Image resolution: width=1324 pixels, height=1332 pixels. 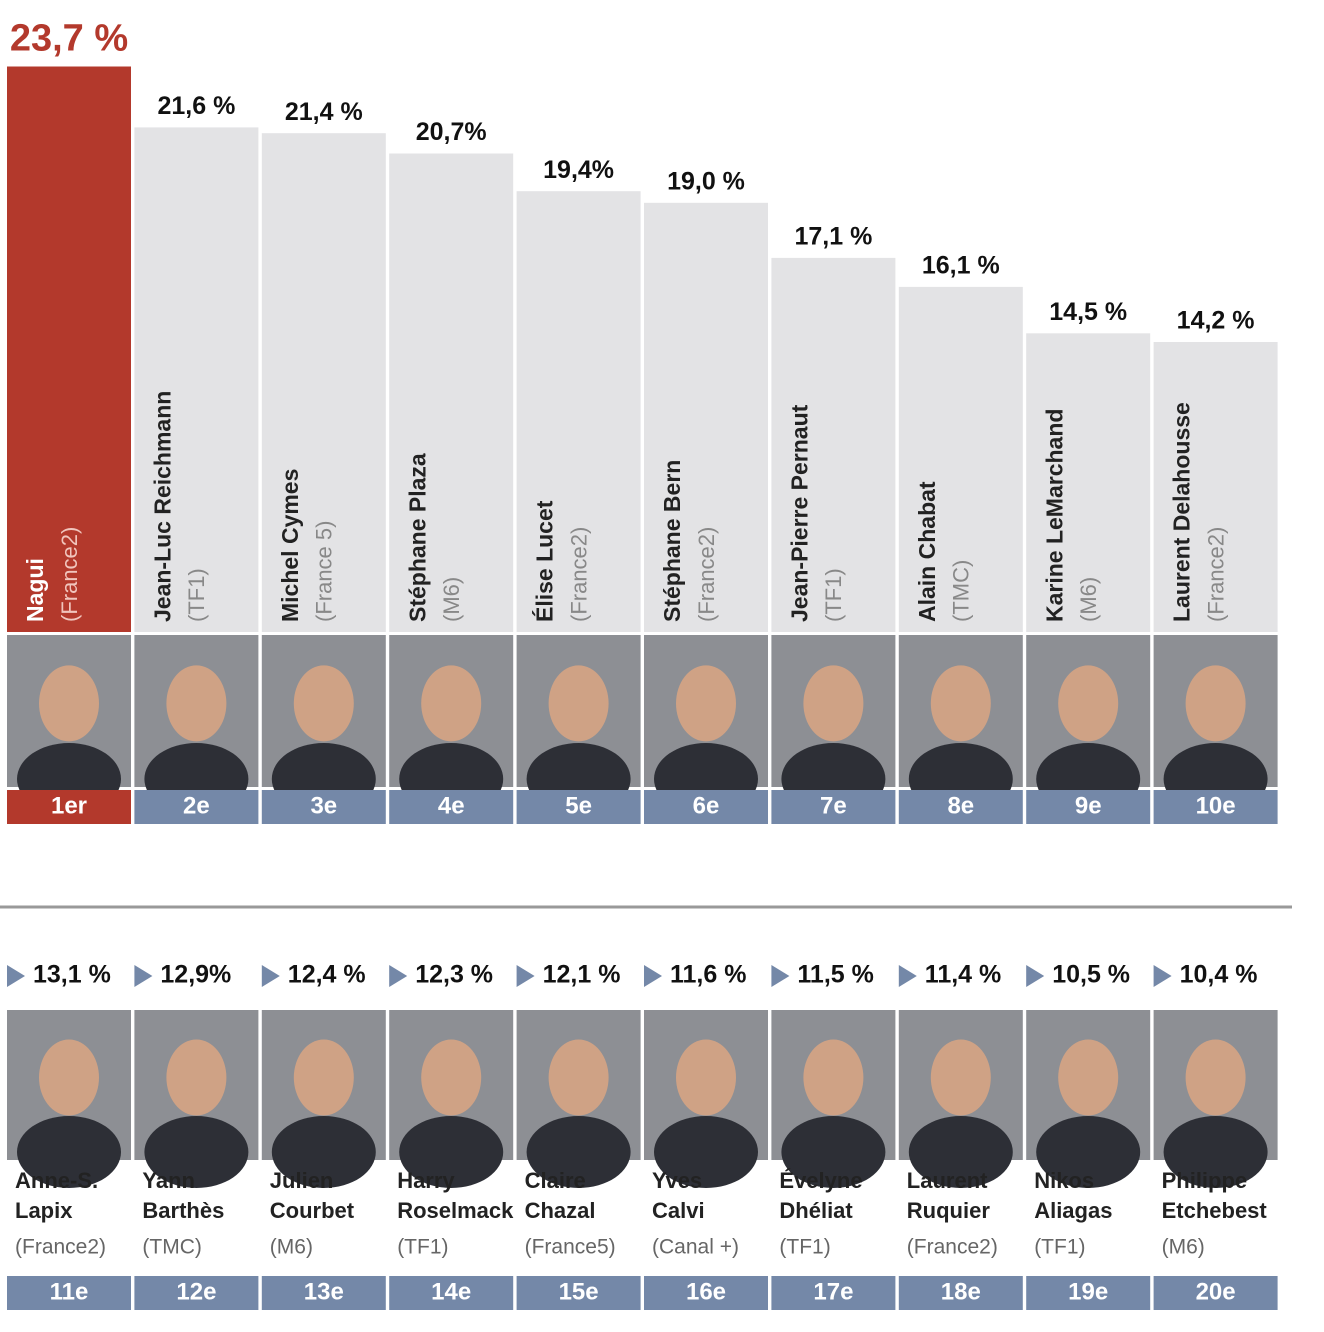 I want to click on rank: 15e, so click(x=579, y=1291).